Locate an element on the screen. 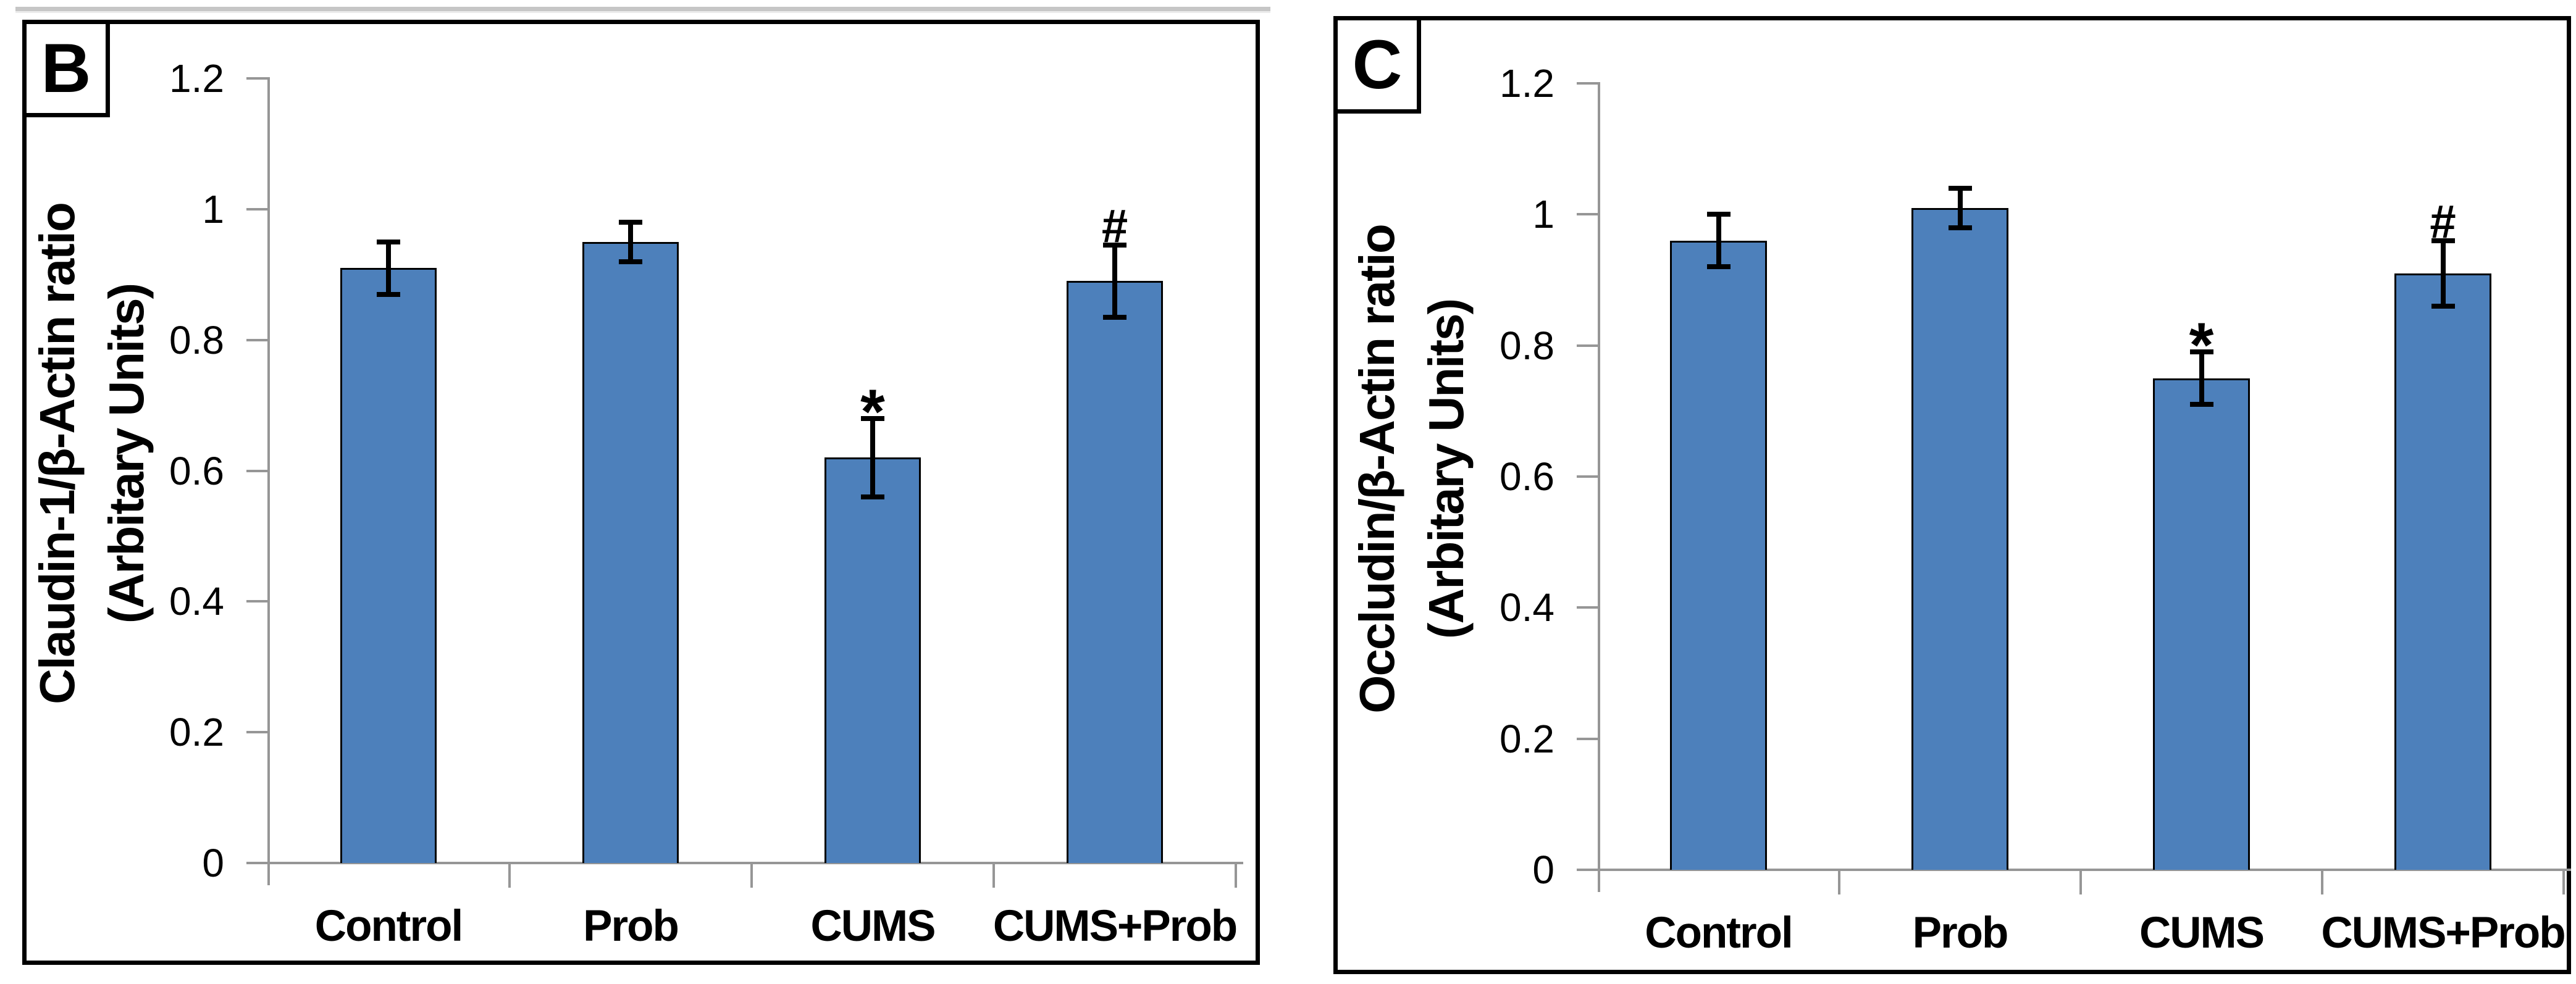 The image size is (2576, 984). panel-label-box-C: C is located at coordinates (1377, 65).